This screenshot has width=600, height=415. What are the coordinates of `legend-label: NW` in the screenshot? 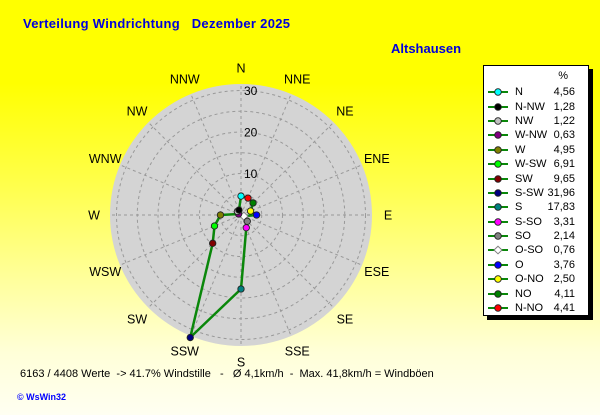 It's located at (524, 120).